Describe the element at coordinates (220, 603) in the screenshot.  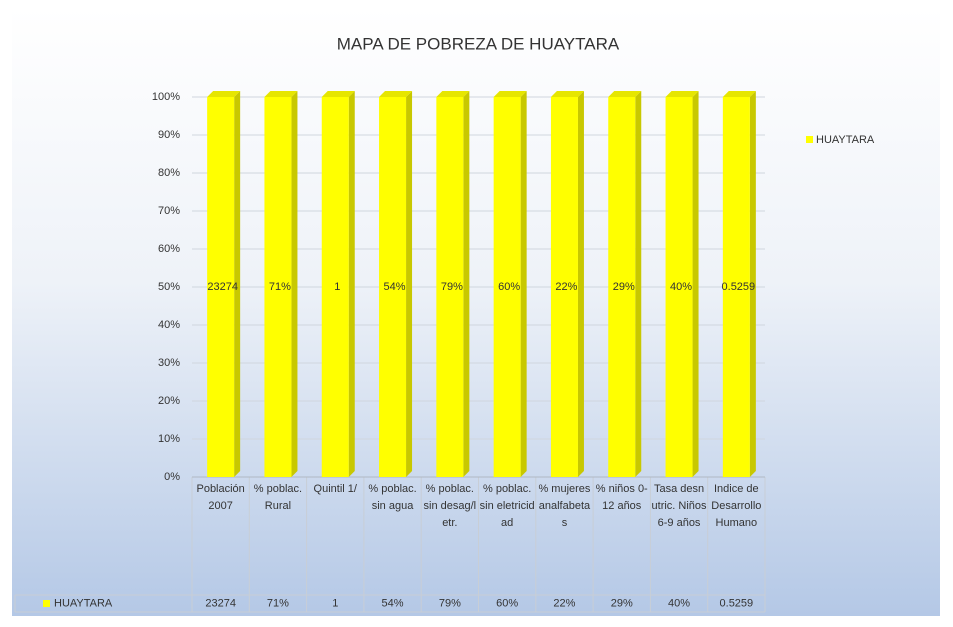
I see `table-cell: 23274` at that location.